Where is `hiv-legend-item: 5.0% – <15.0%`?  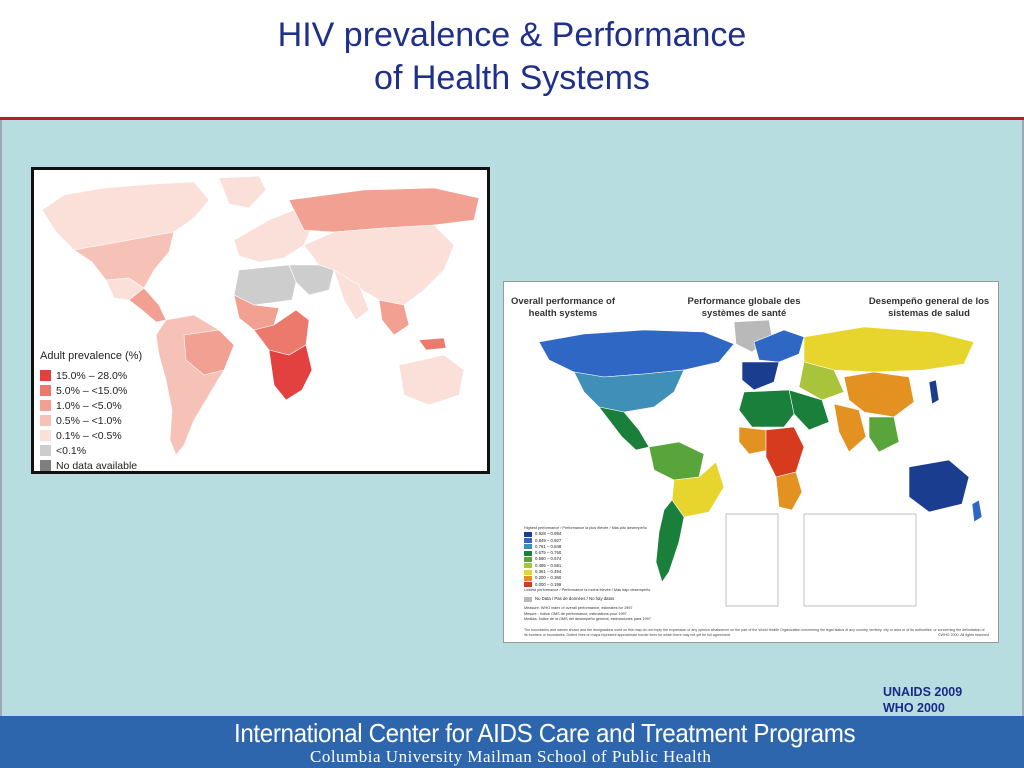 hiv-legend-item: 5.0% – <15.0% is located at coordinates (110, 390).